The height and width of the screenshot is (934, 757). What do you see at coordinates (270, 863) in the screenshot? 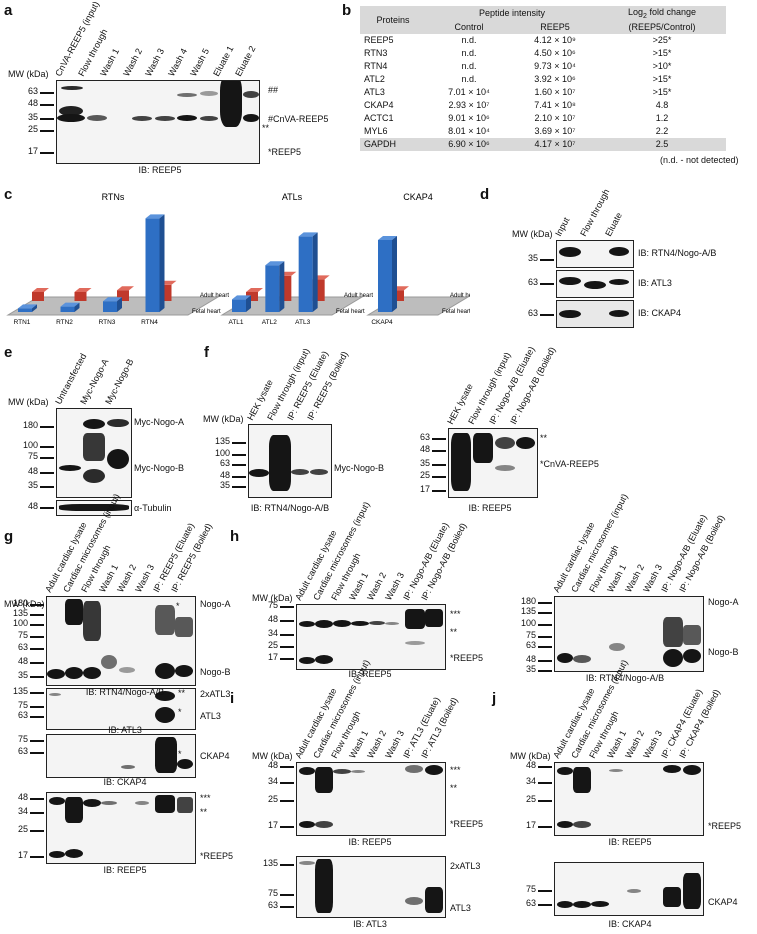
I see `panel-i-b2-marker-0: 135` at bounding box center [270, 863].